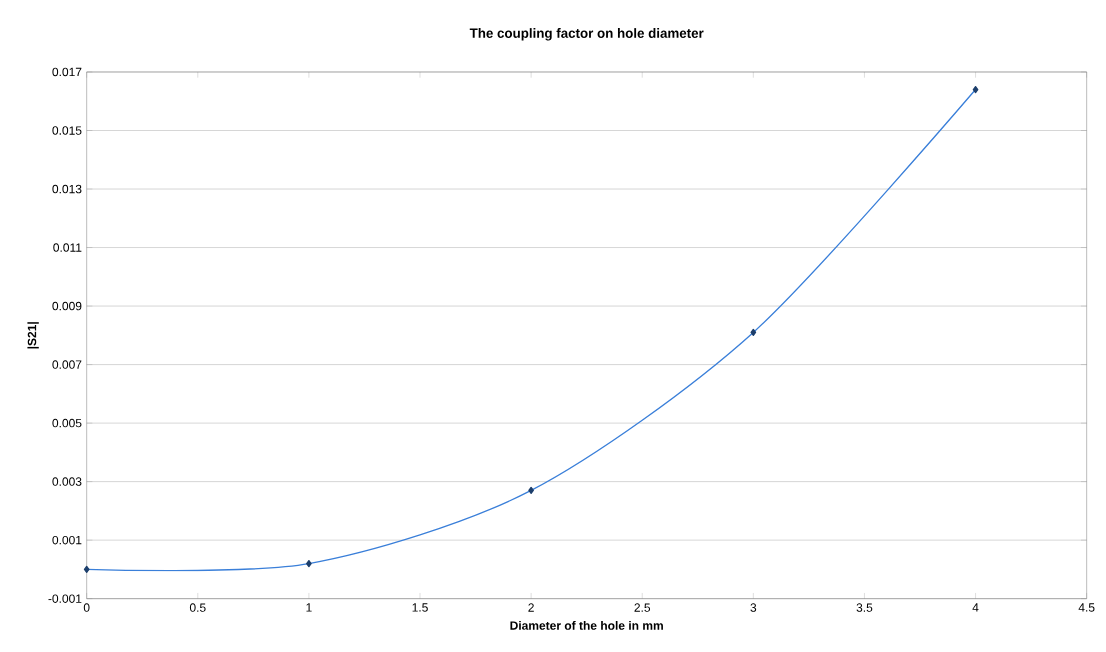 Image resolution: width=1106 pixels, height=652 pixels. I want to click on y-tick-label: 0.003, so click(67, 481).